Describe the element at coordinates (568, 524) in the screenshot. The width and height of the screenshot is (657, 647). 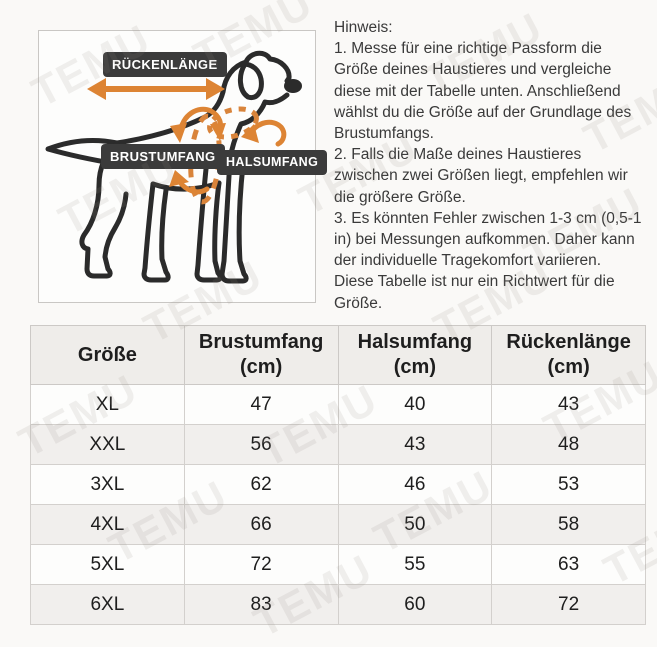
I see `table-cell: 58` at that location.